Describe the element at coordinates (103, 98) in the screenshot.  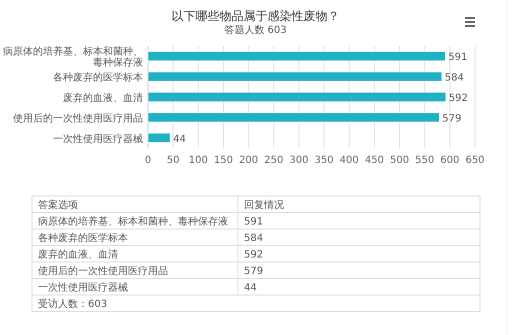
I see `y-tick-label: 废弃的血液、血清` at that location.